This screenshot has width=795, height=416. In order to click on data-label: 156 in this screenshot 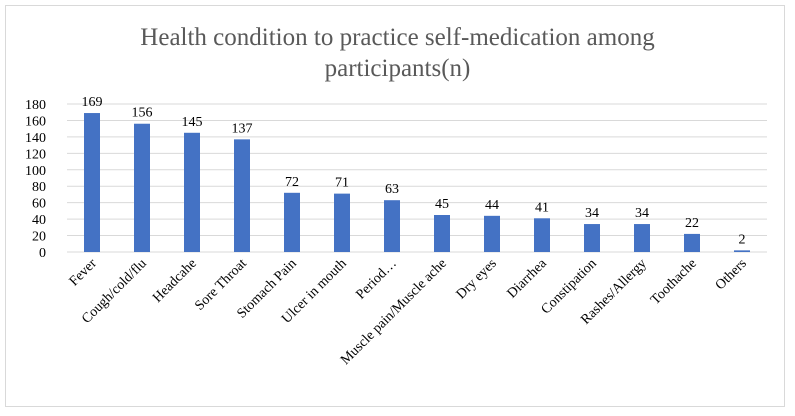, I will do `click(142, 113)`.